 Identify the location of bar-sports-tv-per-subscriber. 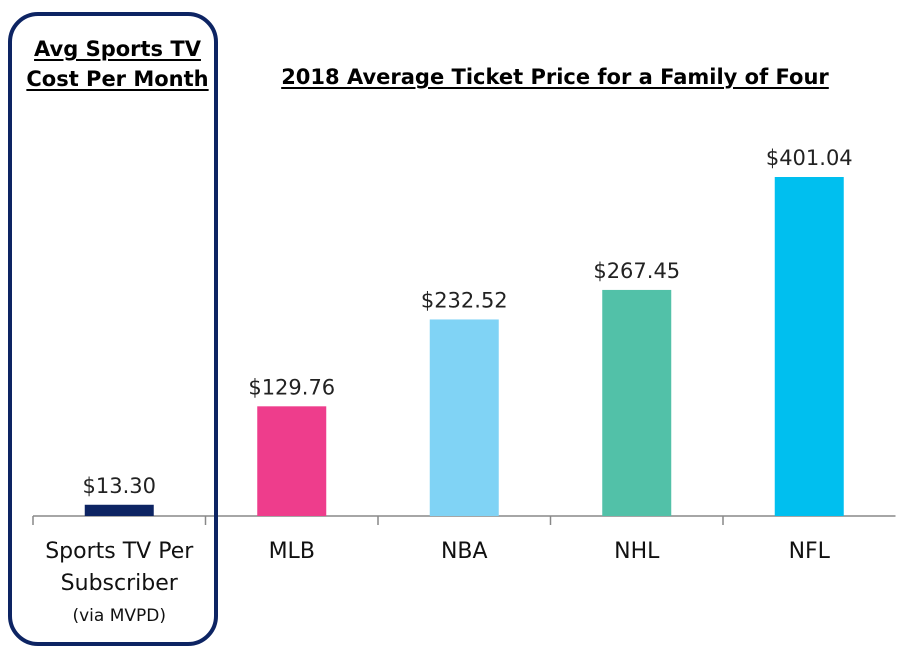
(119, 510).